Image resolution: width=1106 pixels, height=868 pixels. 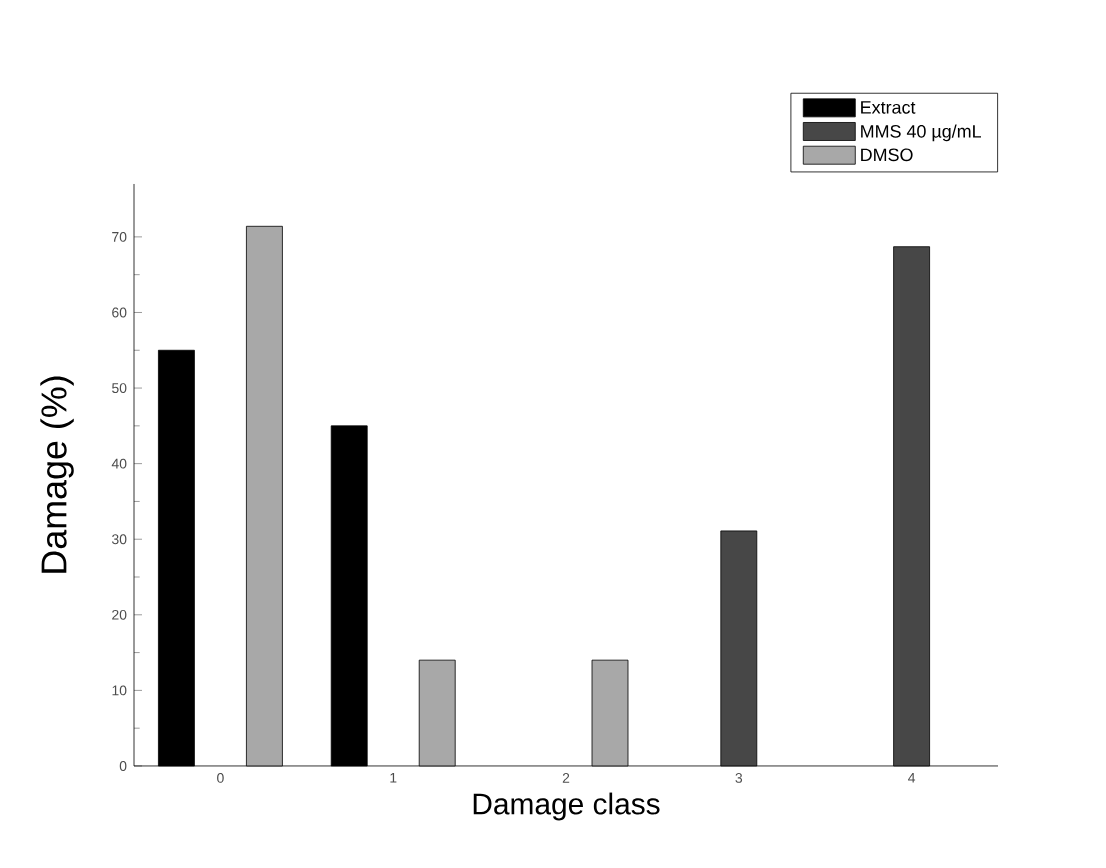 What do you see at coordinates (887, 155) in the screenshot?
I see `legend-label: DMSO` at bounding box center [887, 155].